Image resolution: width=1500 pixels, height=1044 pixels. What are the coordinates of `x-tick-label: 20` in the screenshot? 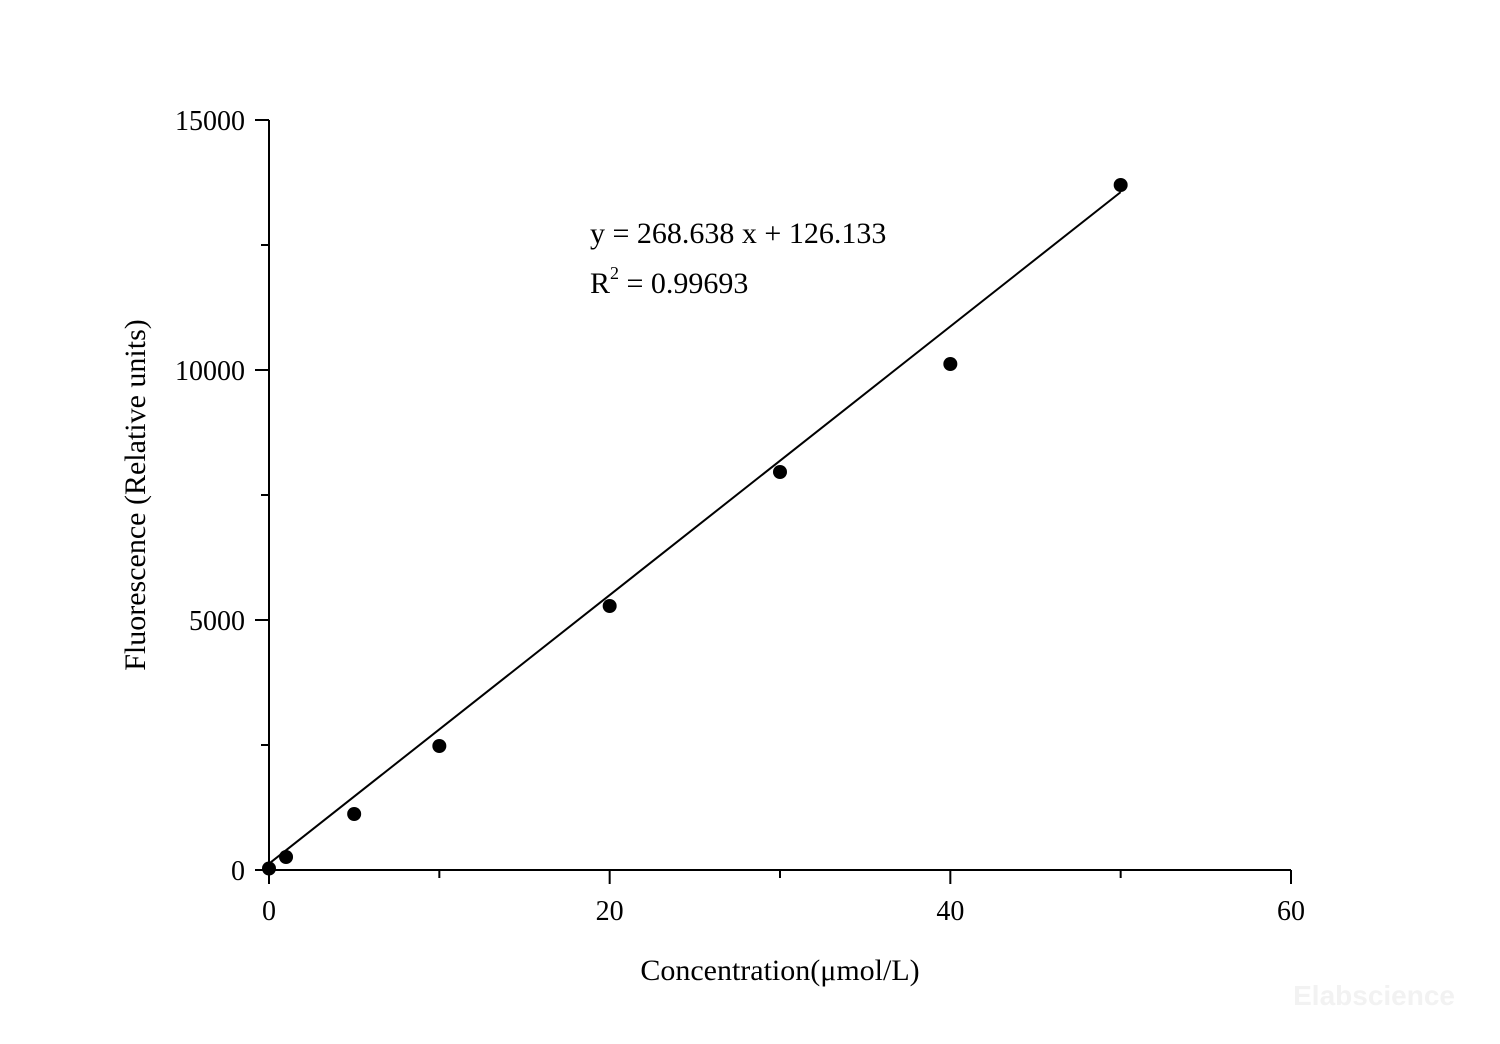 It's located at (610, 911).